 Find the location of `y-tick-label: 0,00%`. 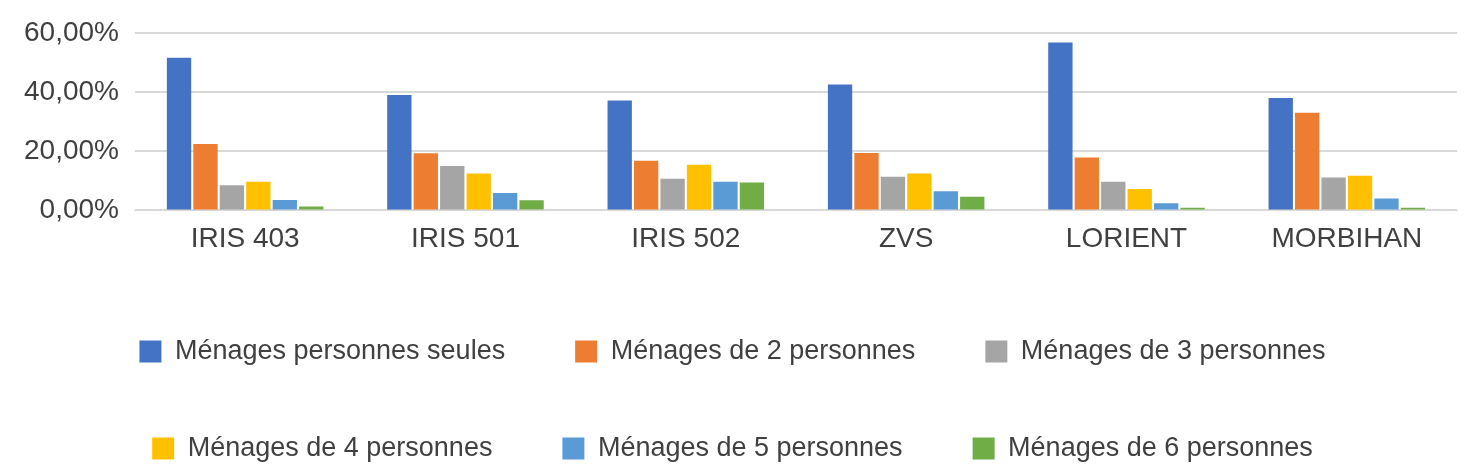

y-tick-label: 0,00% is located at coordinates (79, 209).